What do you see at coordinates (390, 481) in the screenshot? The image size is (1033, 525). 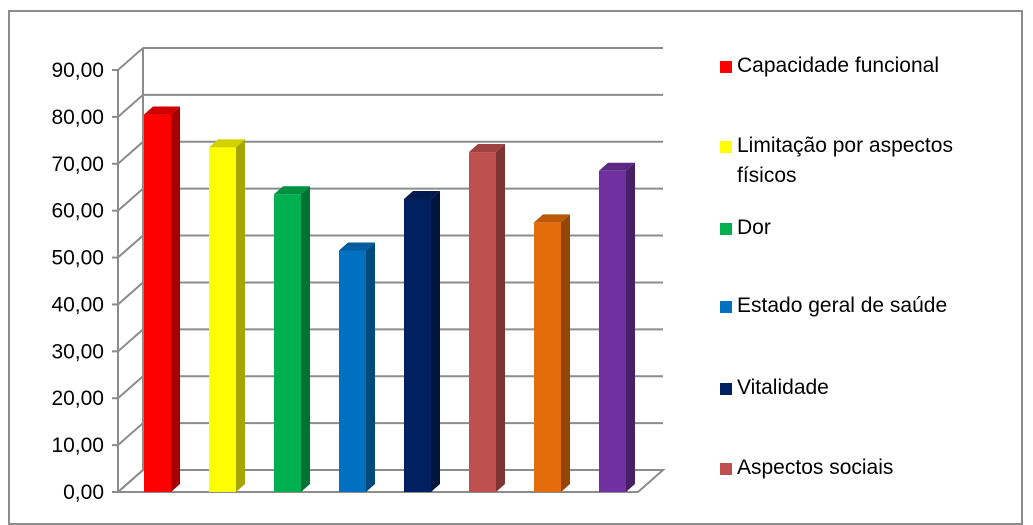 I see `chart-floor` at bounding box center [390, 481].